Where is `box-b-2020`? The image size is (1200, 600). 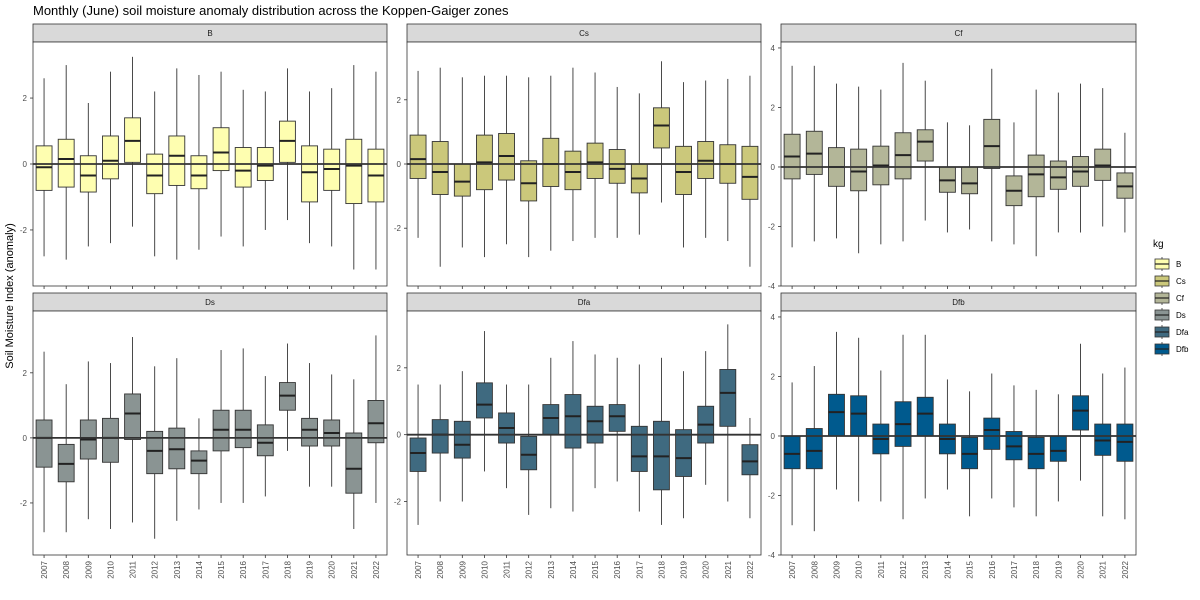 box-b-2020 is located at coordinates (332, 167).